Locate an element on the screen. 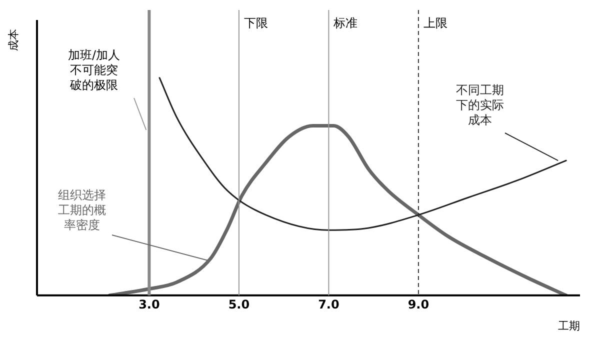 This screenshot has height=337, width=600. ref-line-label: 加班/加人不可能突破的极限 is located at coordinates (94, 70).